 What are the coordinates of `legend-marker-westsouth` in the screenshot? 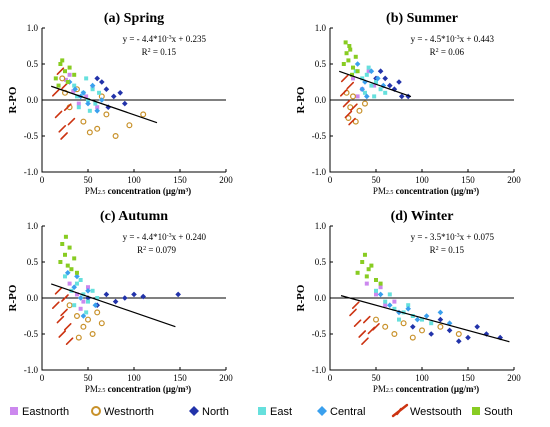 It's located at (400, 410).